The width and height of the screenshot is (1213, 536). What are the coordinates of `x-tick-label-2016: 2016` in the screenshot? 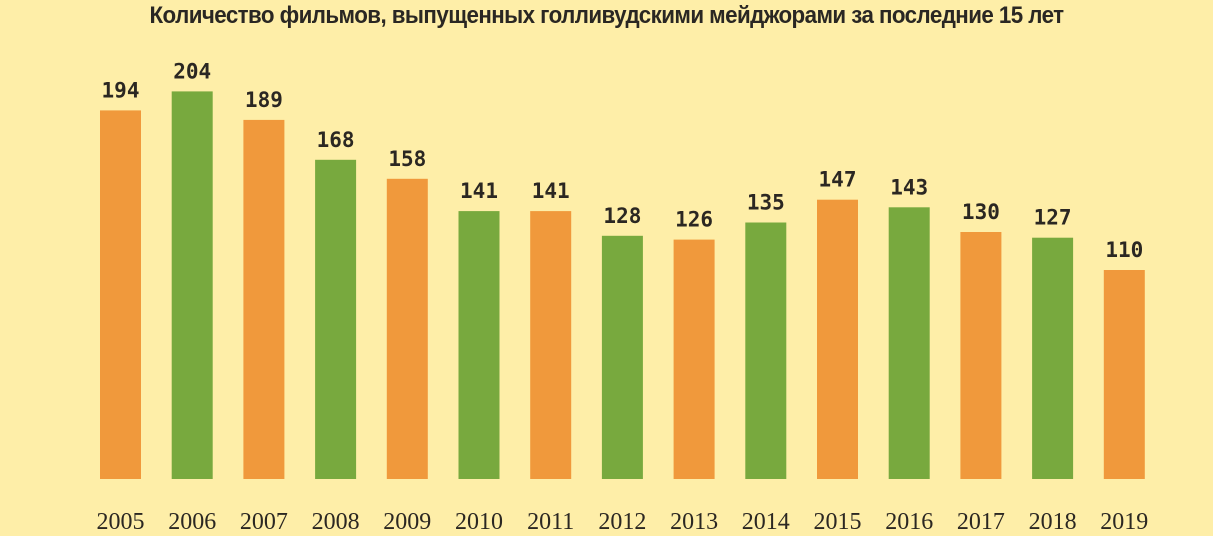 It's located at (909, 522).